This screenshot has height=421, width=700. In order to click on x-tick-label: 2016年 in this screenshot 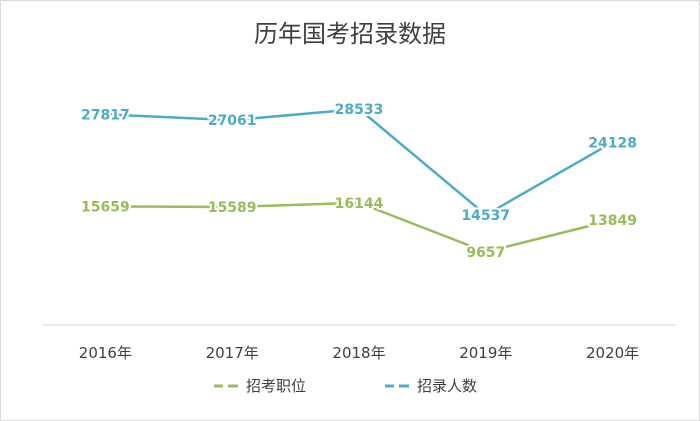, I will do `click(105, 353)`.